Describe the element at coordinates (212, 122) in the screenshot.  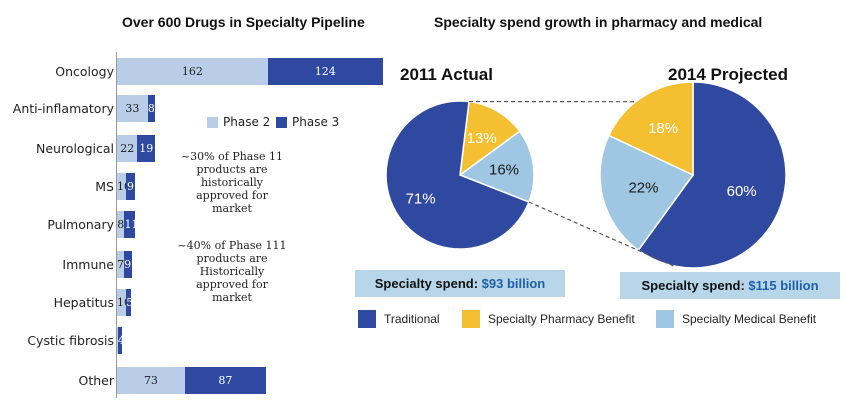
I see `legend-phase2-swatch` at that location.